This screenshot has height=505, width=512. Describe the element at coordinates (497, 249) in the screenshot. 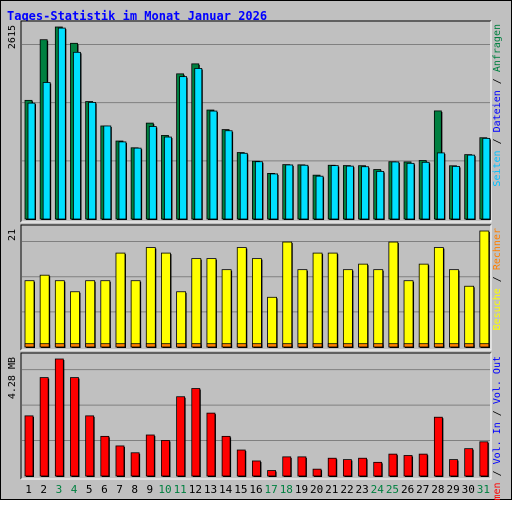

I see `legend-entry: Rechner` at that location.